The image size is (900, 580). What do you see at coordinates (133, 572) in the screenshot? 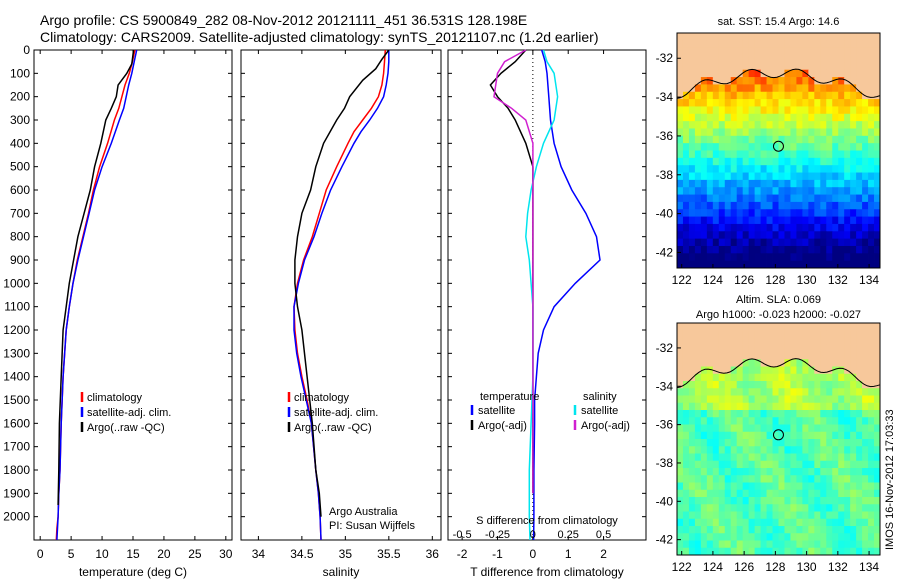
I see `x-axis-label: temperature (deg C)` at bounding box center [133, 572].